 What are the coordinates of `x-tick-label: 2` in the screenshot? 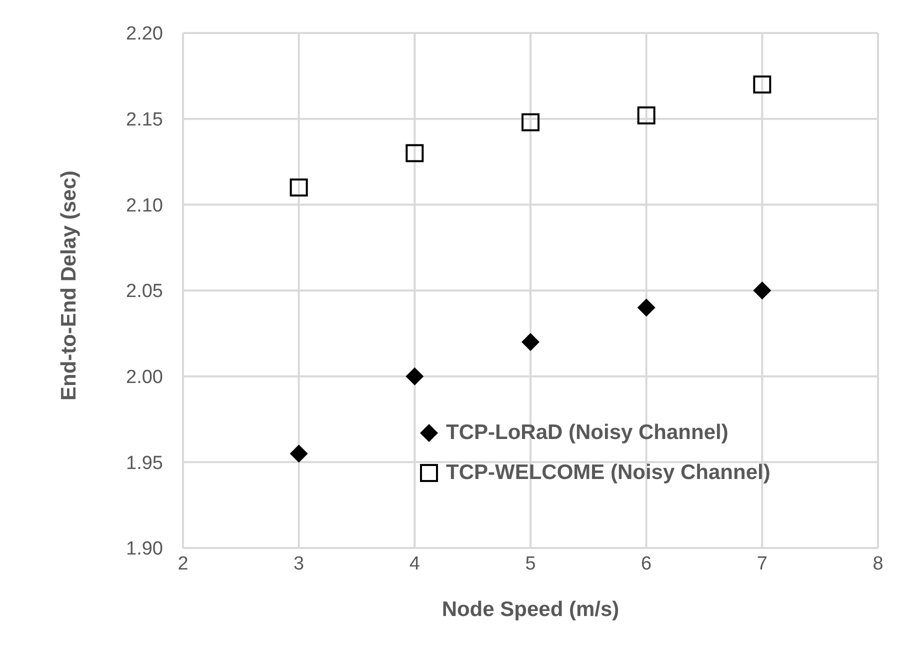 It's located at (183, 563).